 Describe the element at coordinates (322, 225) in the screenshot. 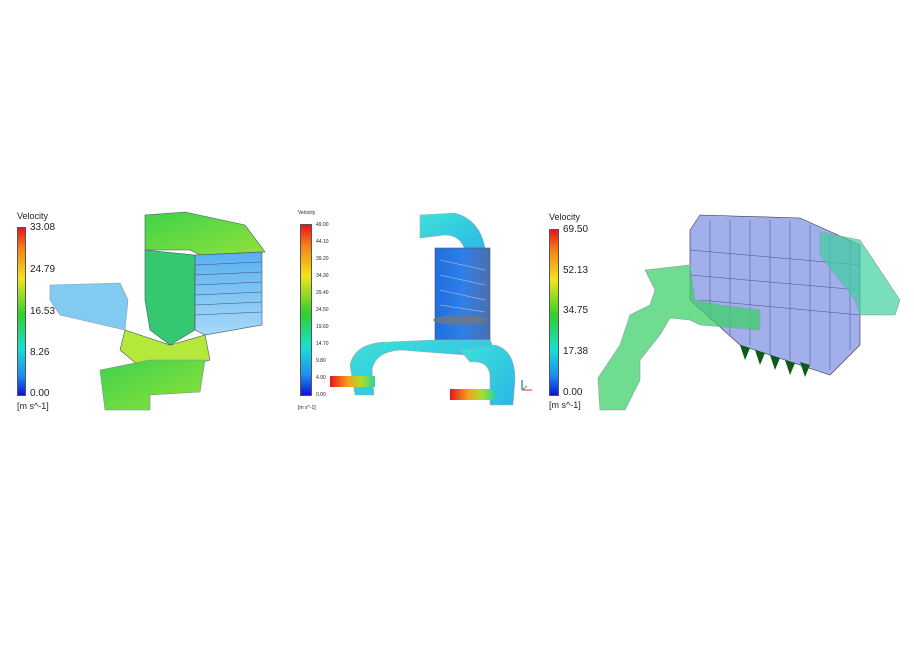

I see `legend-tick: 49.00` at that location.